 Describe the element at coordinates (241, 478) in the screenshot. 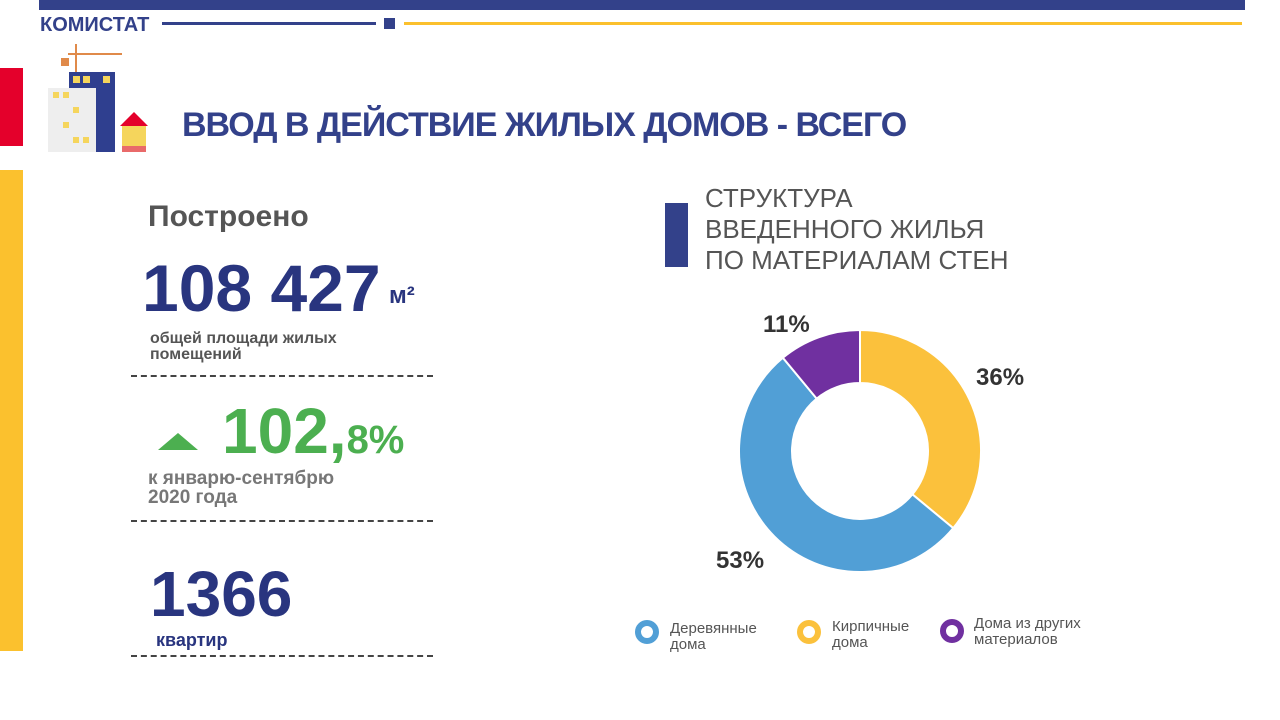

I see `growth-caption: к январю-сентябрю` at that location.